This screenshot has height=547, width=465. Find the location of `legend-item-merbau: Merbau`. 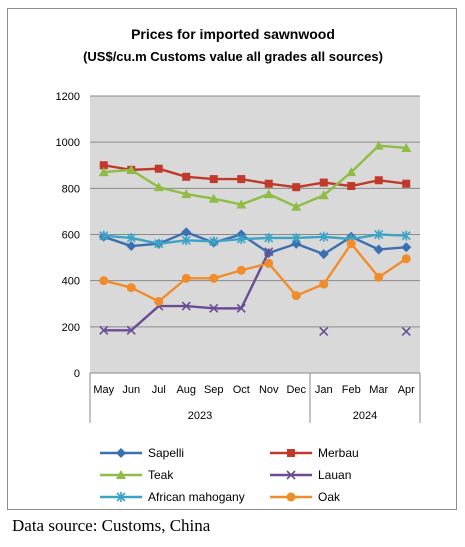

legend-item-merbau: Merbau is located at coordinates (314, 453).